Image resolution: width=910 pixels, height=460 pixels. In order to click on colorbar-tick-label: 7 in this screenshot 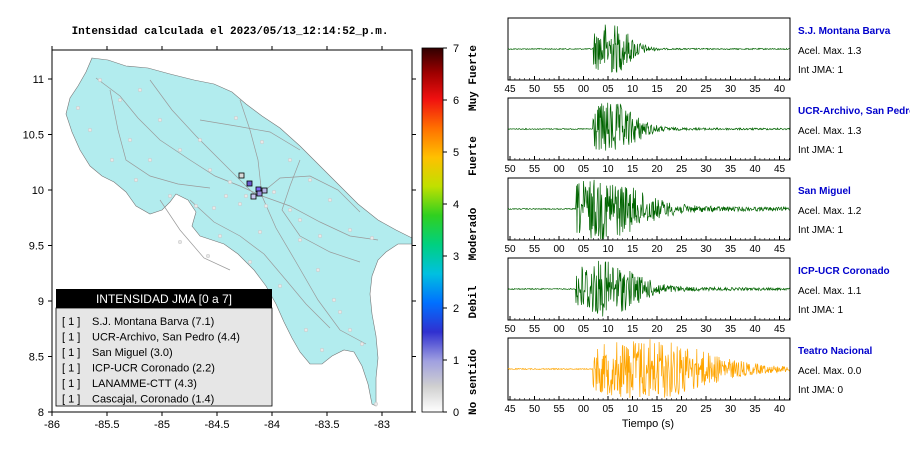, I will do `click(456, 49)`.